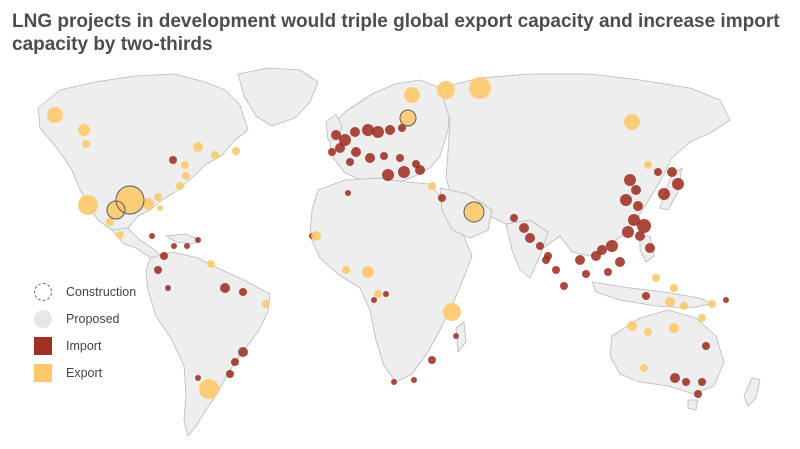 Image resolution: width=800 pixels, height=449 pixels. I want to click on proposed-circle-icon, so click(43, 318).